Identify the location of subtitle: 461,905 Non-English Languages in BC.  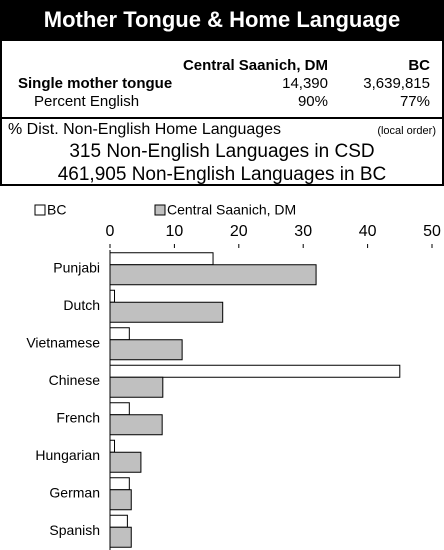
(222, 174).